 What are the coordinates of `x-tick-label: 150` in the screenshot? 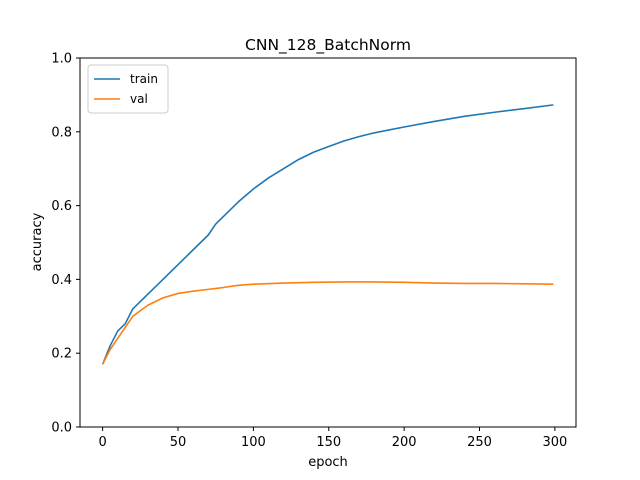 It's located at (328, 442).